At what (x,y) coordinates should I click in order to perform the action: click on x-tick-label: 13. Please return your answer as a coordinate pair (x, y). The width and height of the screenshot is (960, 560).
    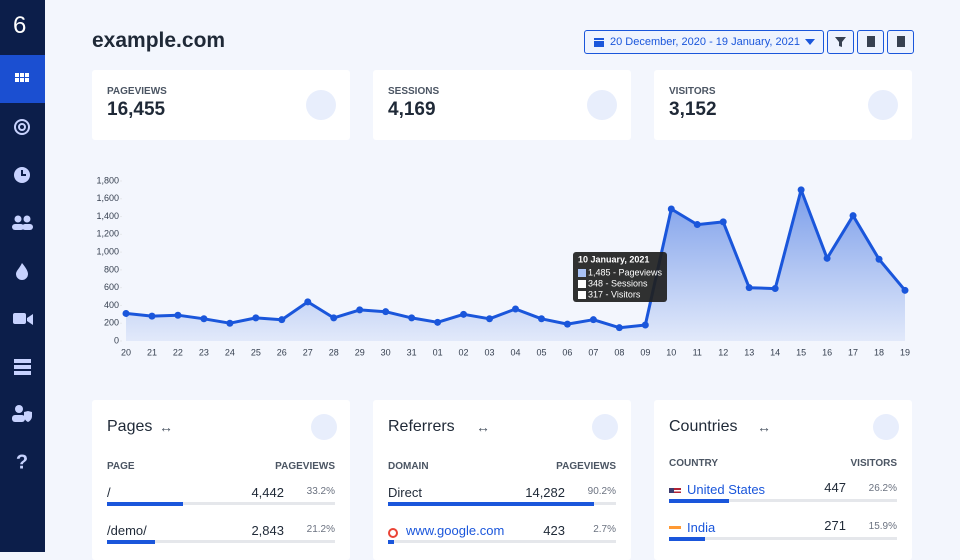
    Looking at the image, I should click on (749, 352).